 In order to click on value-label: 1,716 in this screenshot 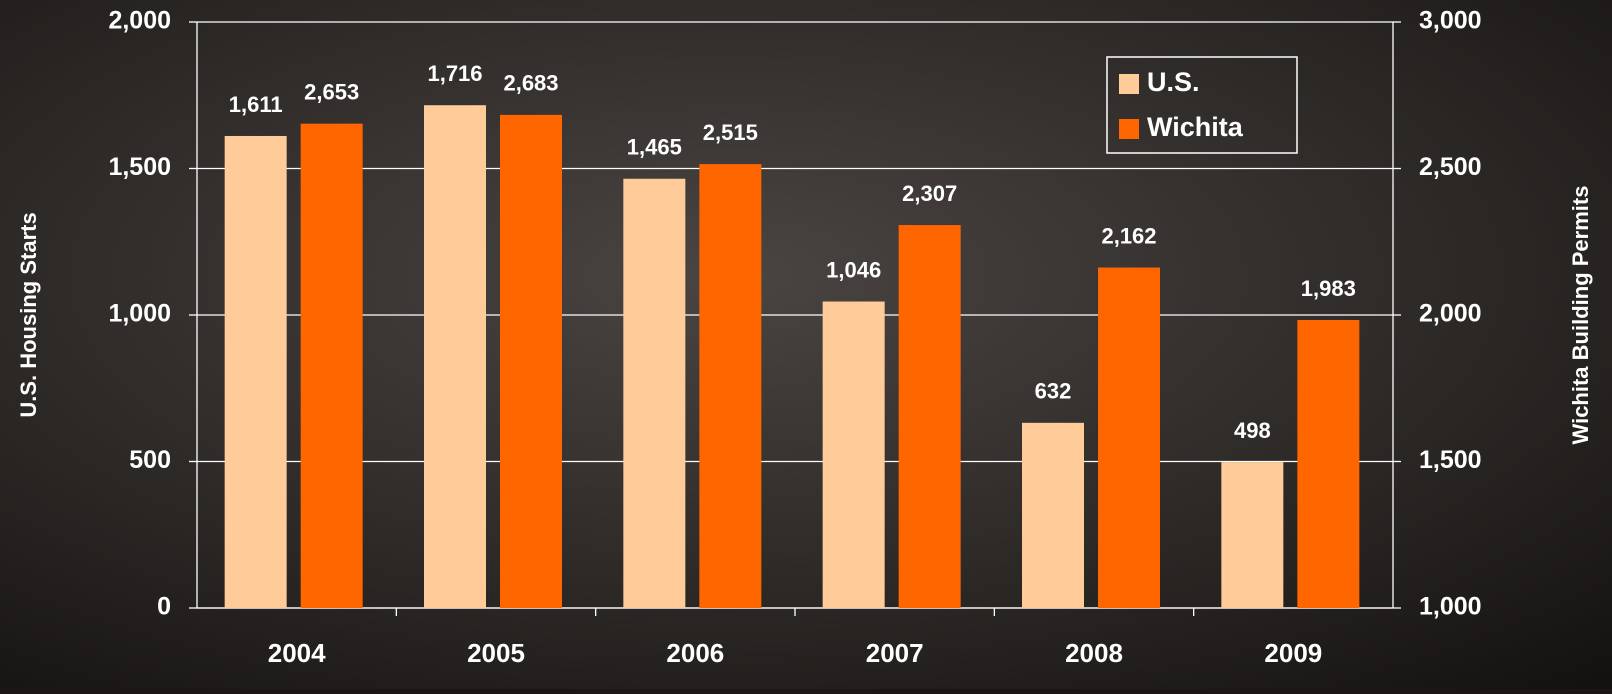, I will do `click(454, 73)`.